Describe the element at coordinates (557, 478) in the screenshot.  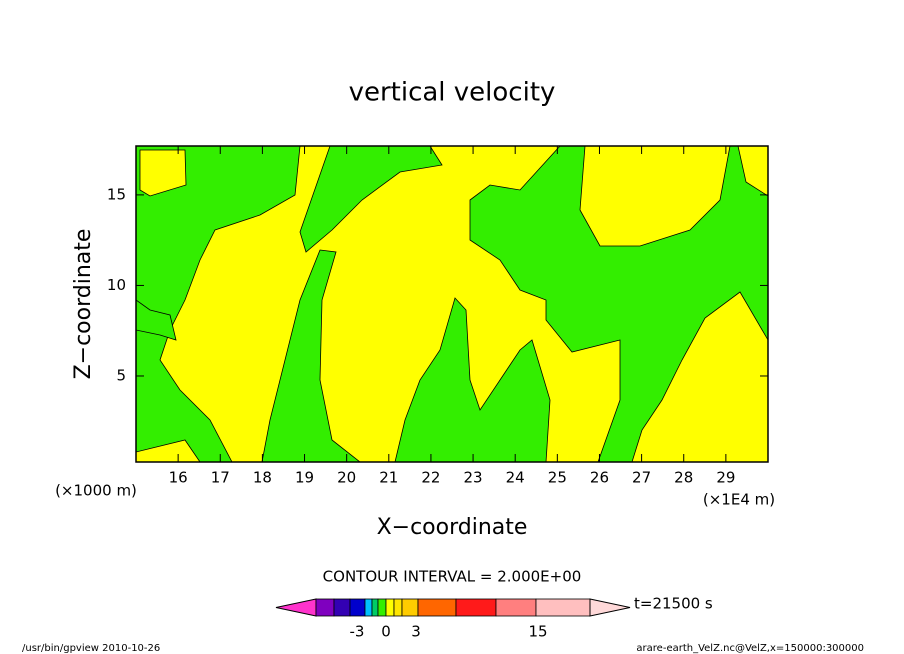
I see `x-tick-label: 25` at that location.